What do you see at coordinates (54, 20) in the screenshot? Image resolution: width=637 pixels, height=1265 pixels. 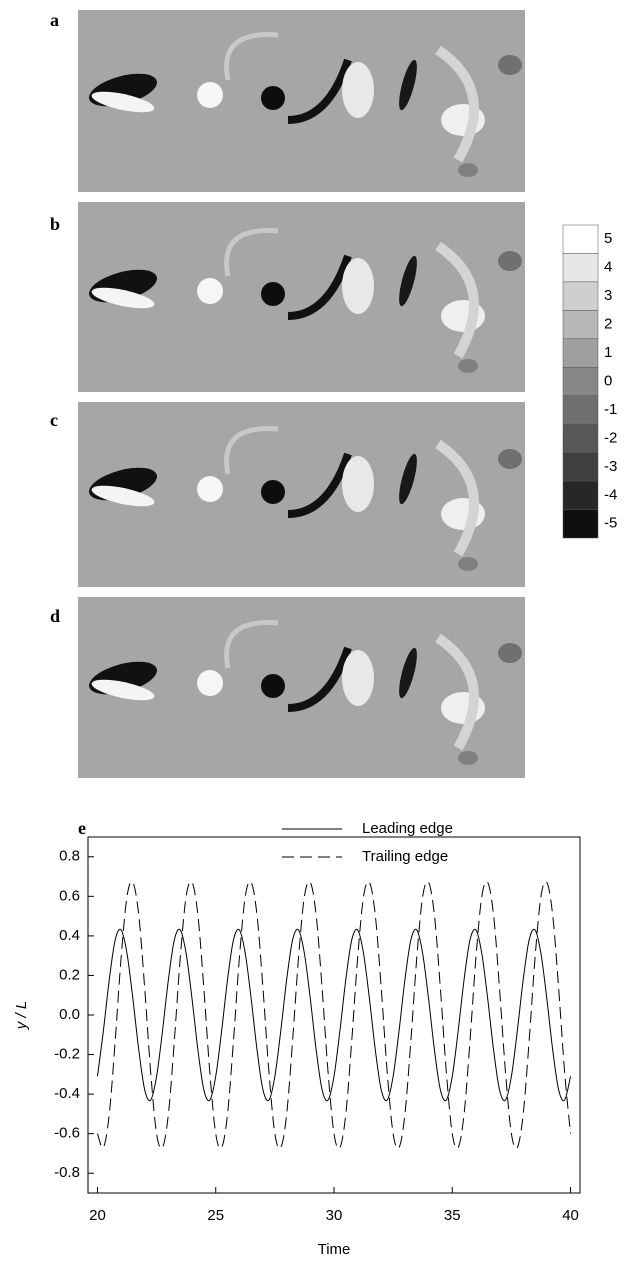 I see `panel-label: a` at bounding box center [54, 20].